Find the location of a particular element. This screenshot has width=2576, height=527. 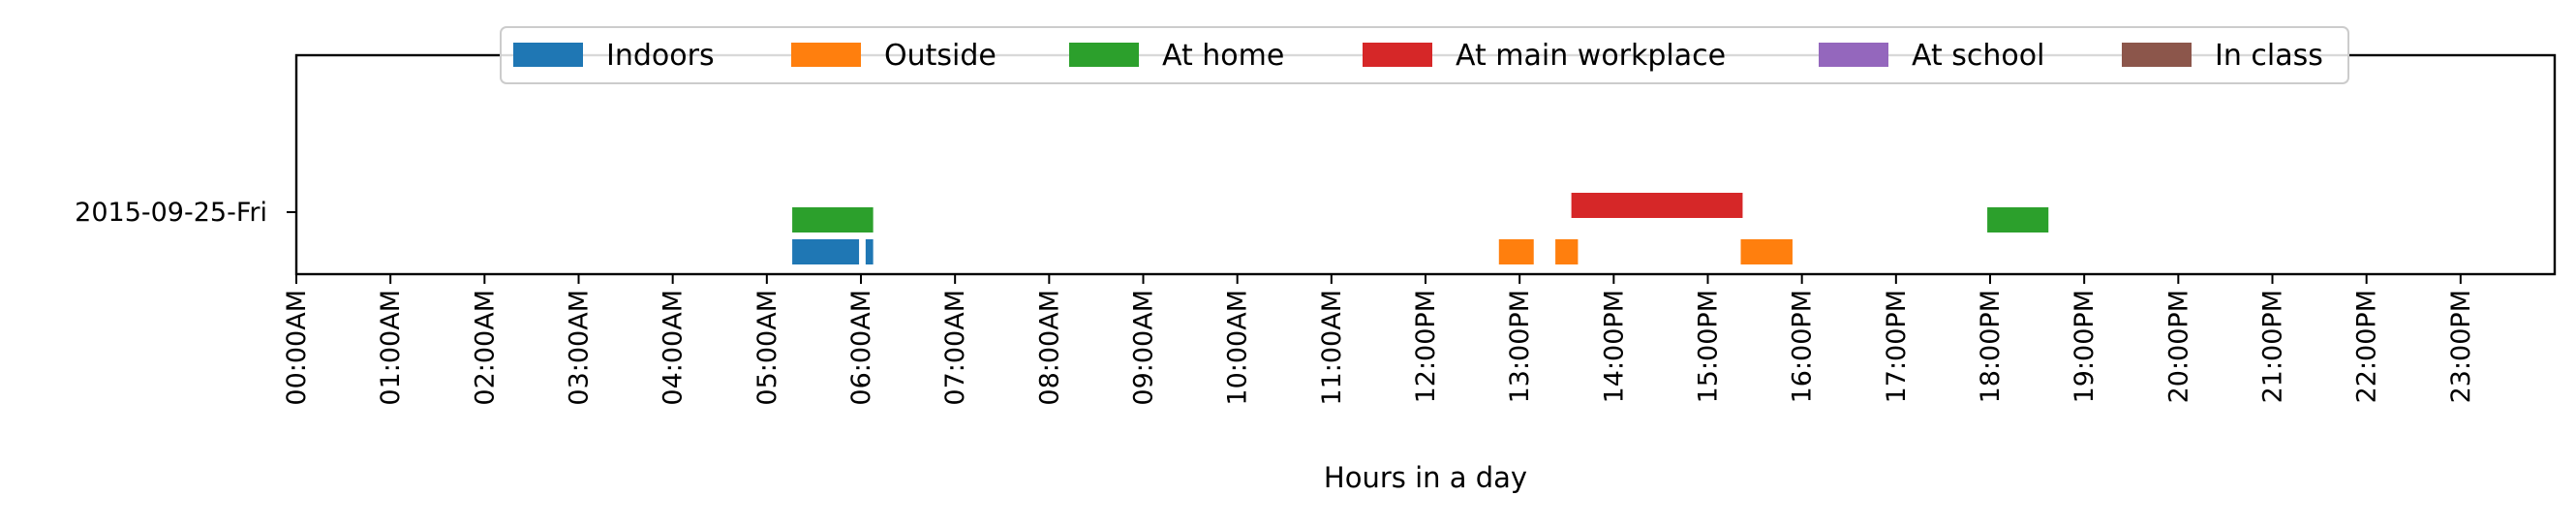

y-tick-label-date: 2015-09-25-Fri is located at coordinates (171, 213).